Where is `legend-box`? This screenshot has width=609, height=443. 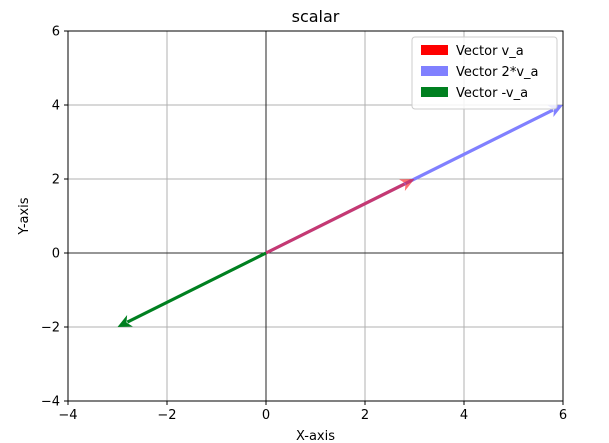 legend-box is located at coordinates (484, 73).